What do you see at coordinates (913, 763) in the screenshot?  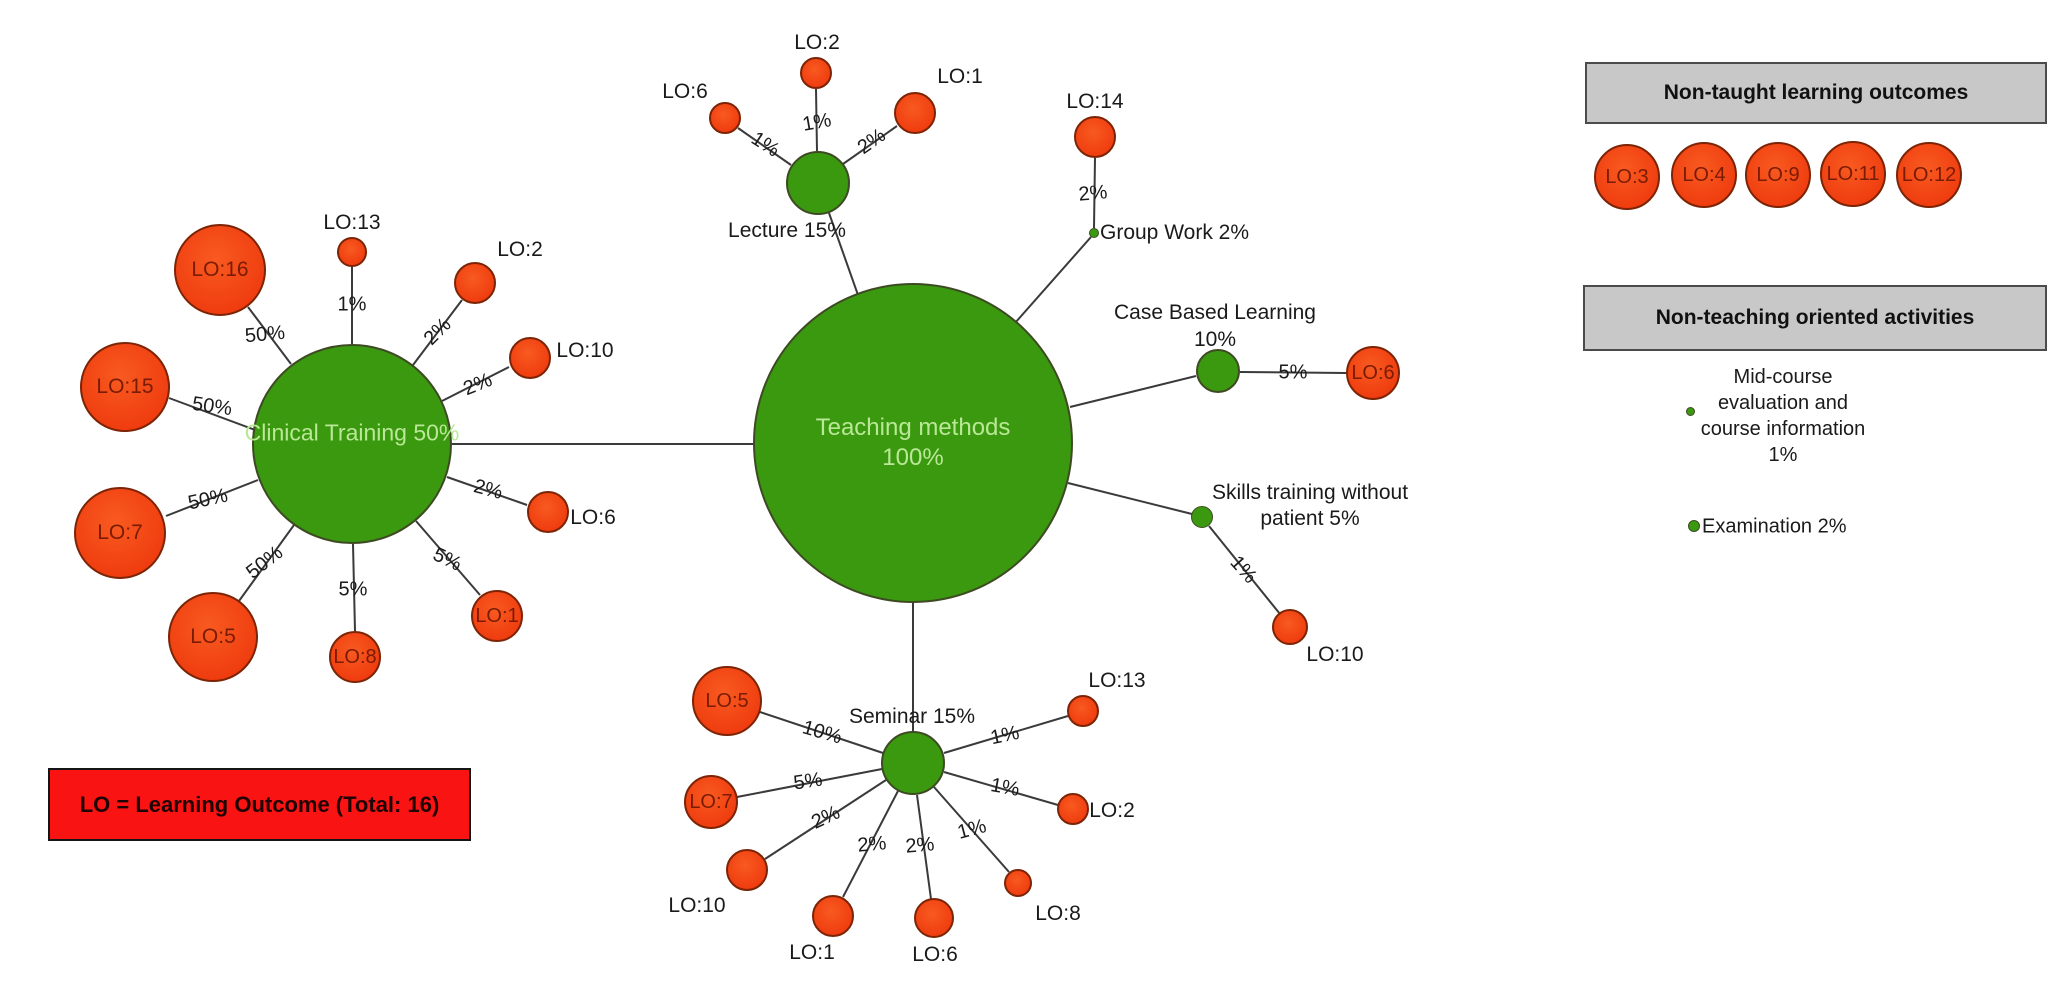 I see `node-seminar` at bounding box center [913, 763].